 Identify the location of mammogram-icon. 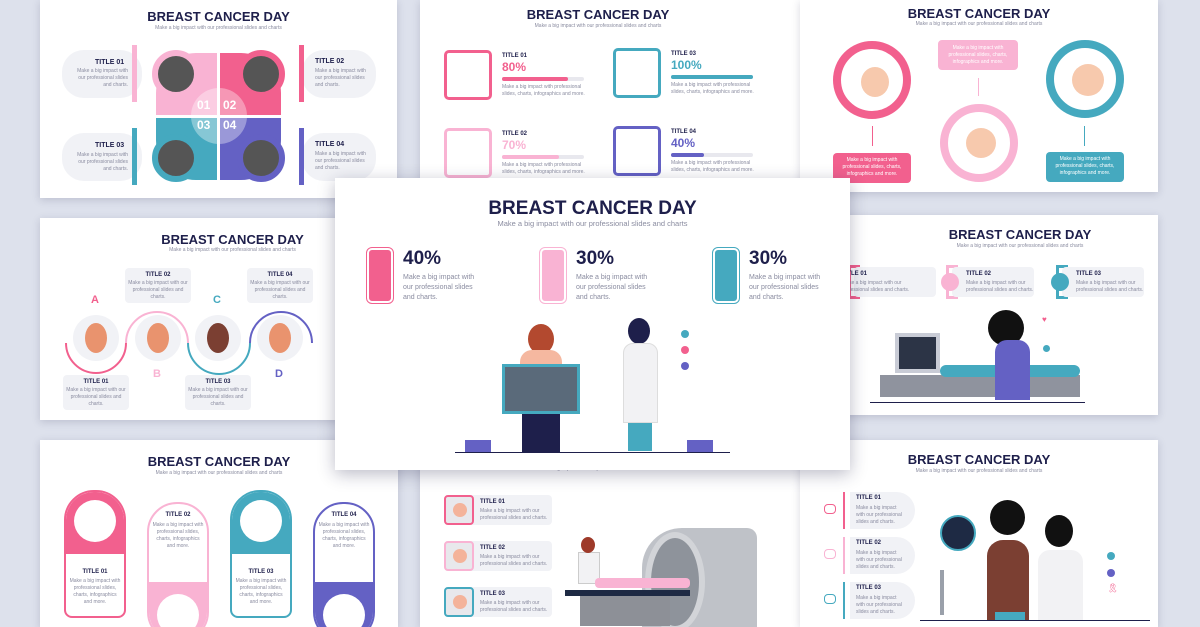
(958, 533).